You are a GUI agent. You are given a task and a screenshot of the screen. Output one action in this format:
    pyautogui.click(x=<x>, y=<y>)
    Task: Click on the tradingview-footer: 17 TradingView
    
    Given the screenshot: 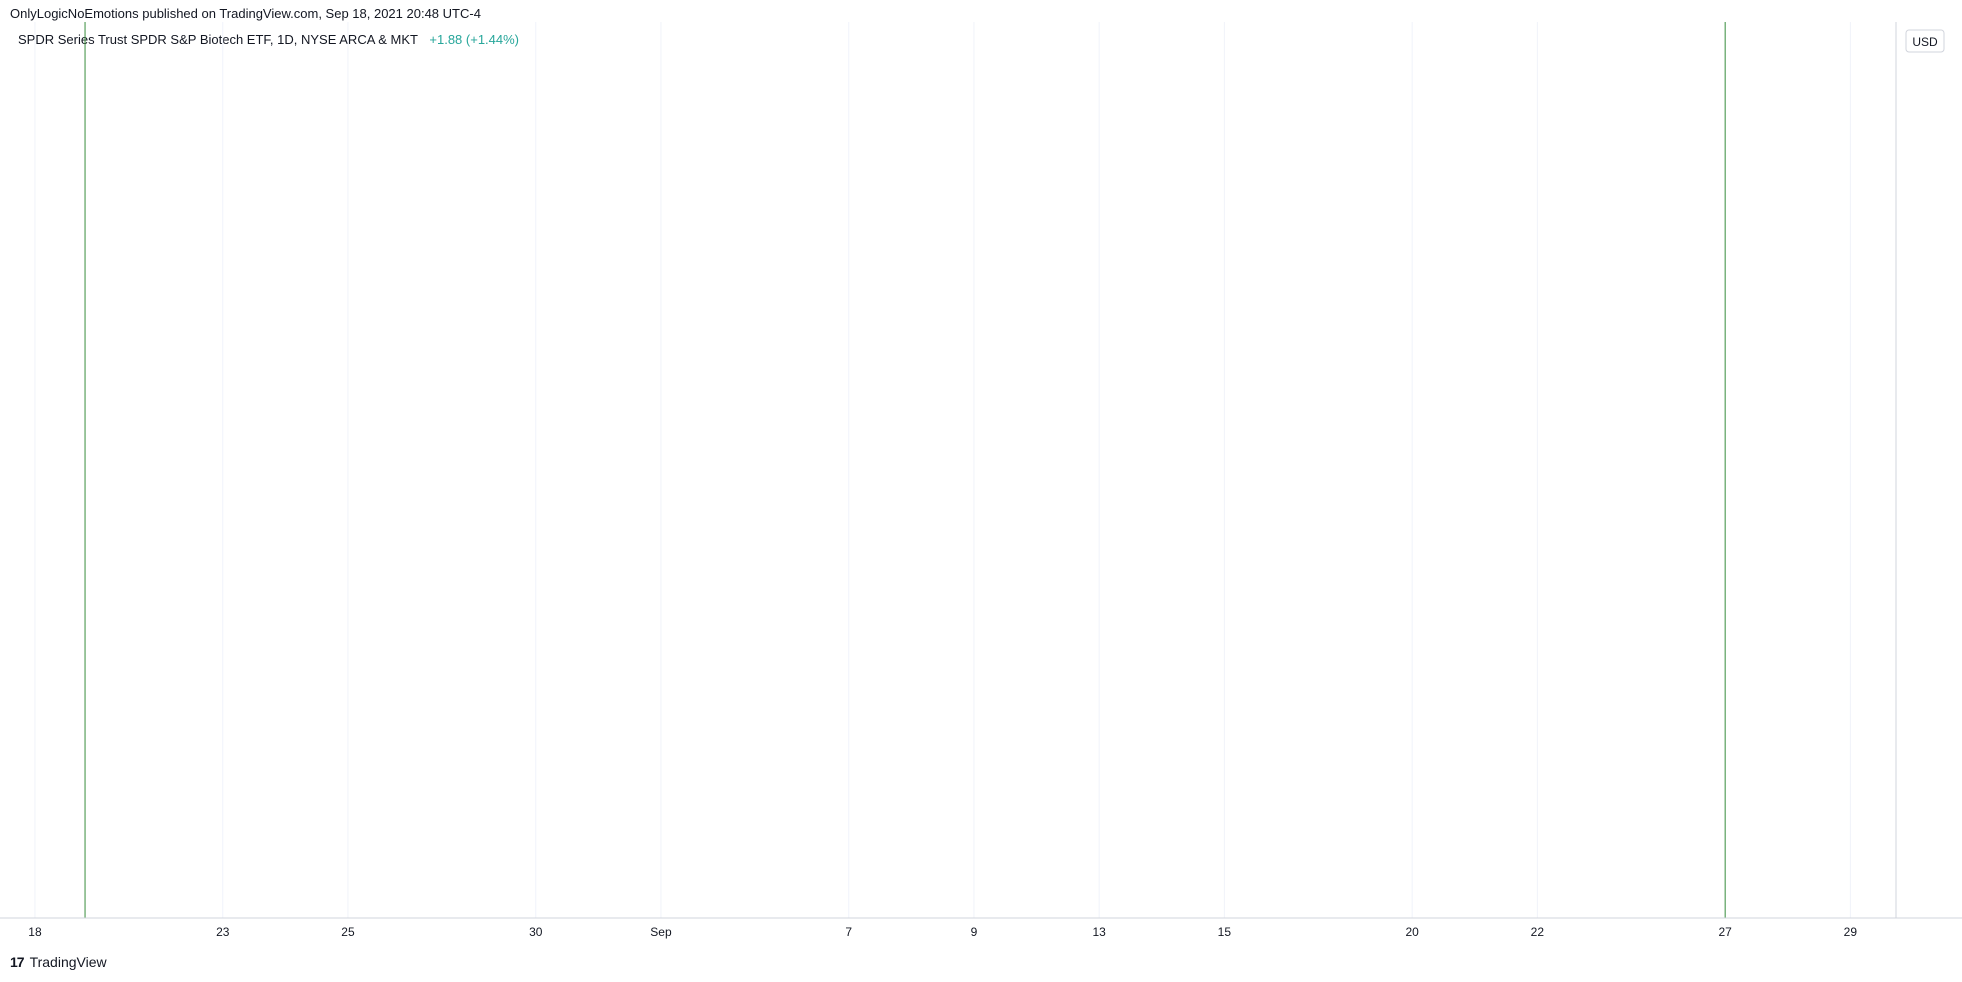 What is the action you would take?
    pyautogui.click(x=58, y=962)
    